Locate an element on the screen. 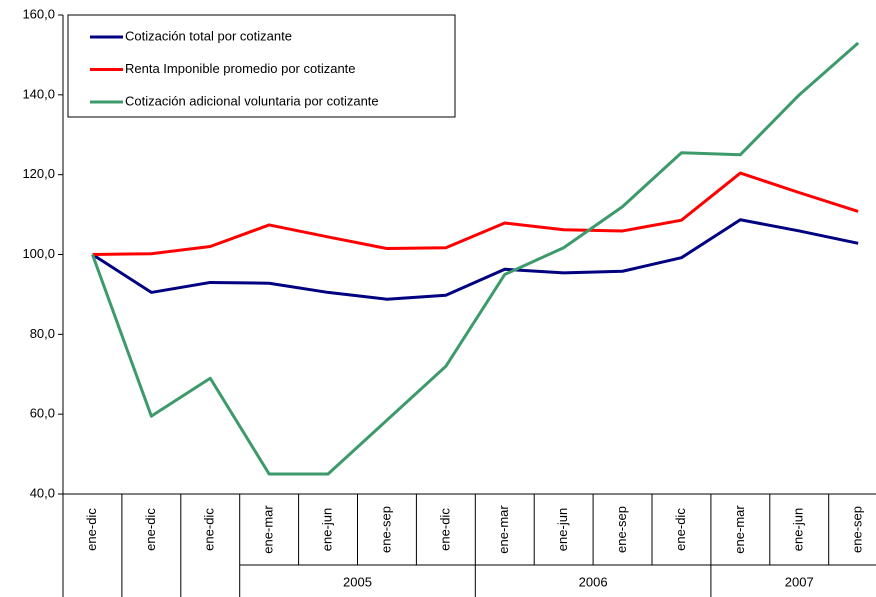  y-tick-label: 120,0 is located at coordinates (38, 173).